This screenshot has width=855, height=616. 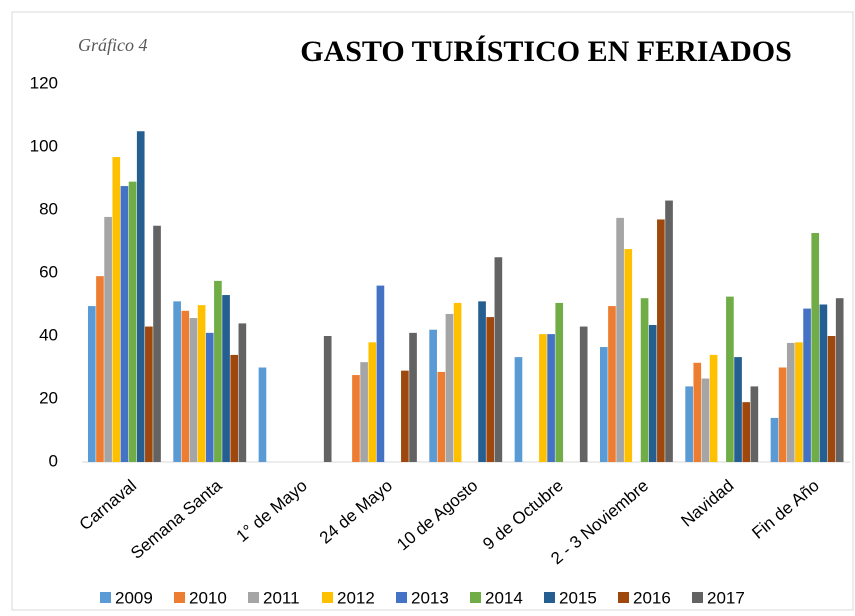 I want to click on legend-label: 2014, so click(x=504, y=597).